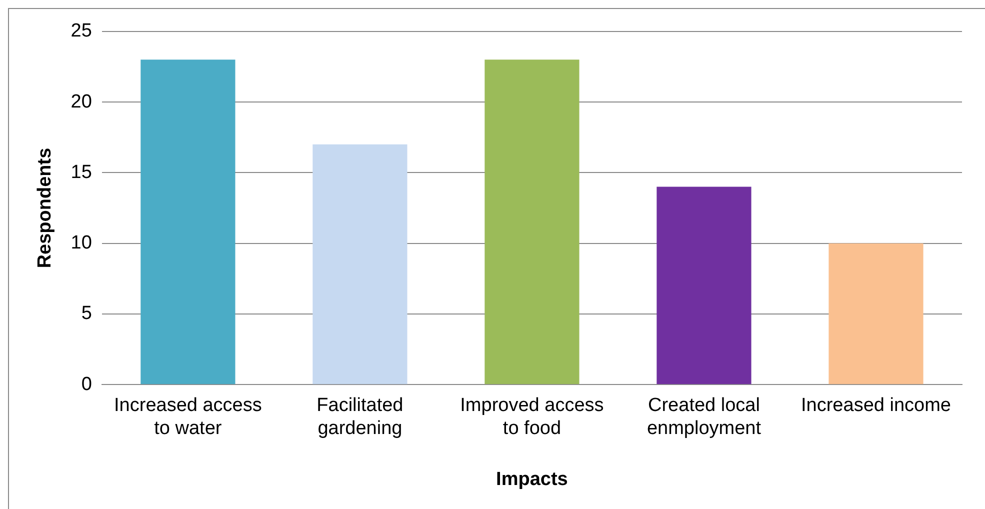  What do you see at coordinates (81, 101) in the screenshot?
I see `y-tick-label: 20` at bounding box center [81, 101].